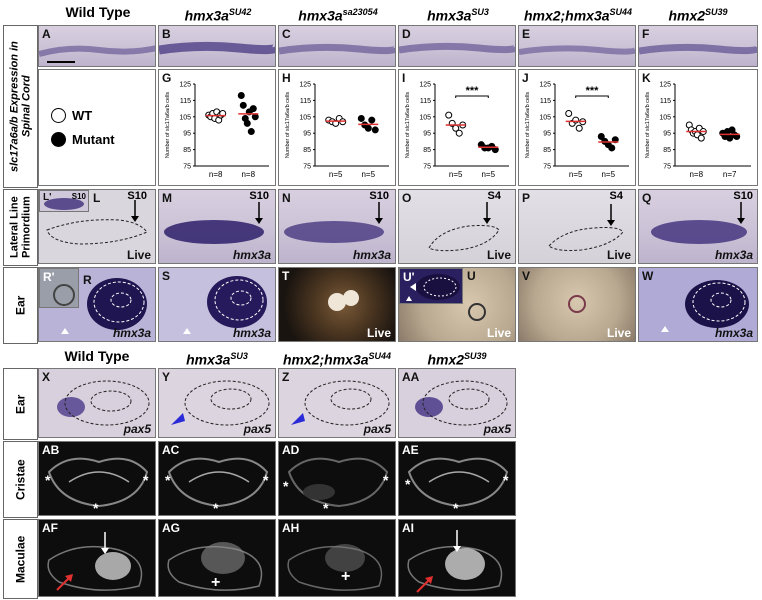 The height and width of the screenshot is (600, 762). Describe the element at coordinates (386, 480) in the screenshot. I see `crista-star-AD-2: *` at that location.